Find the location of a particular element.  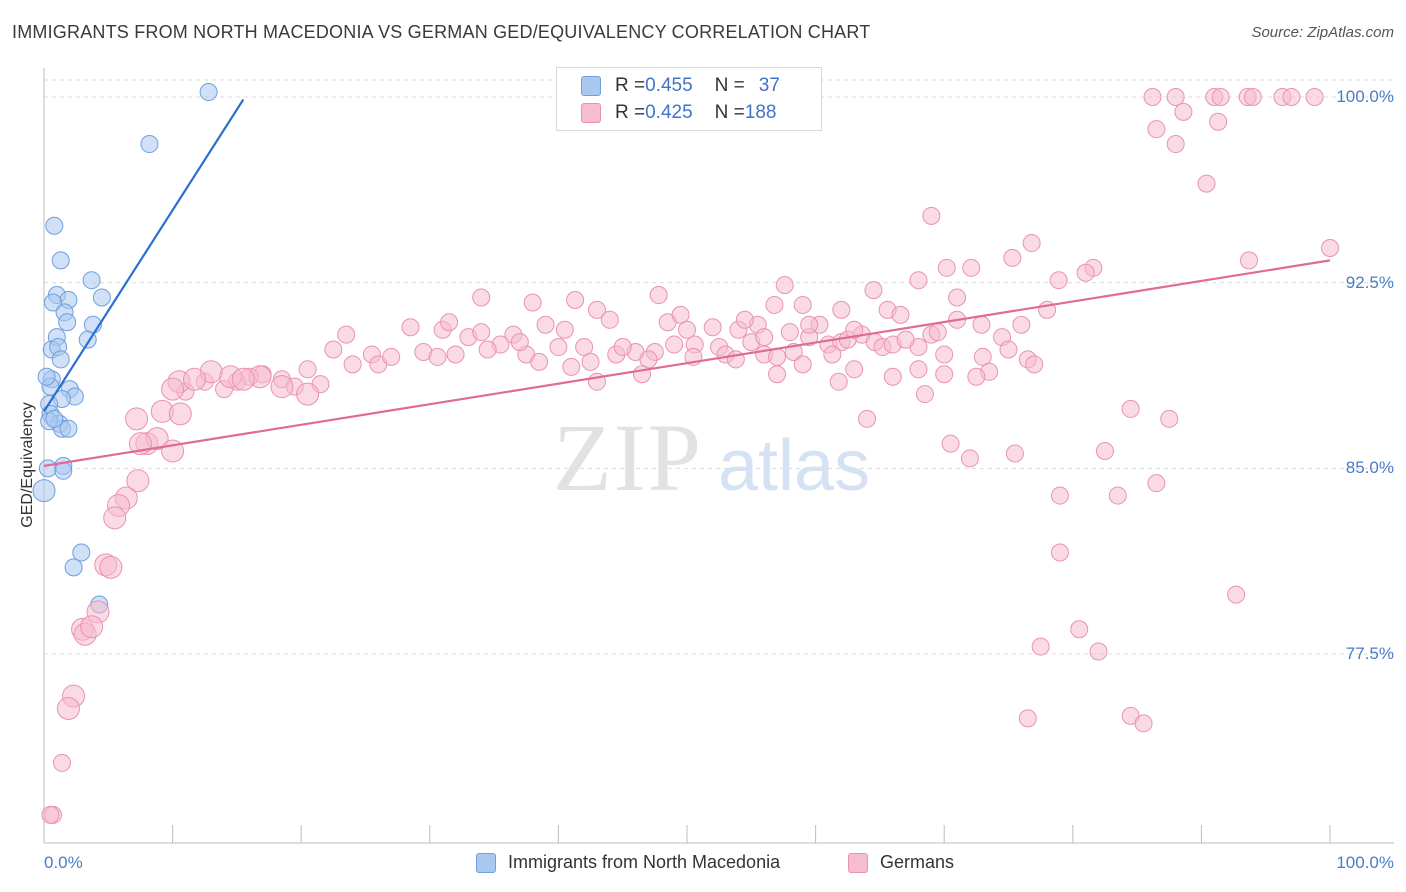

y-tick-label: 85.0% is located at coordinates (1369, 468).